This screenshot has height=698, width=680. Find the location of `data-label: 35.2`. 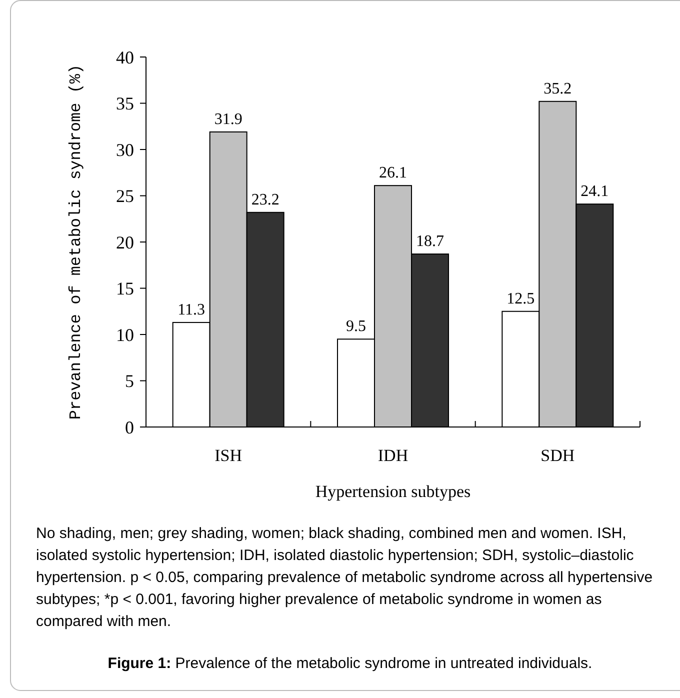

data-label: 35.2 is located at coordinates (558, 89).